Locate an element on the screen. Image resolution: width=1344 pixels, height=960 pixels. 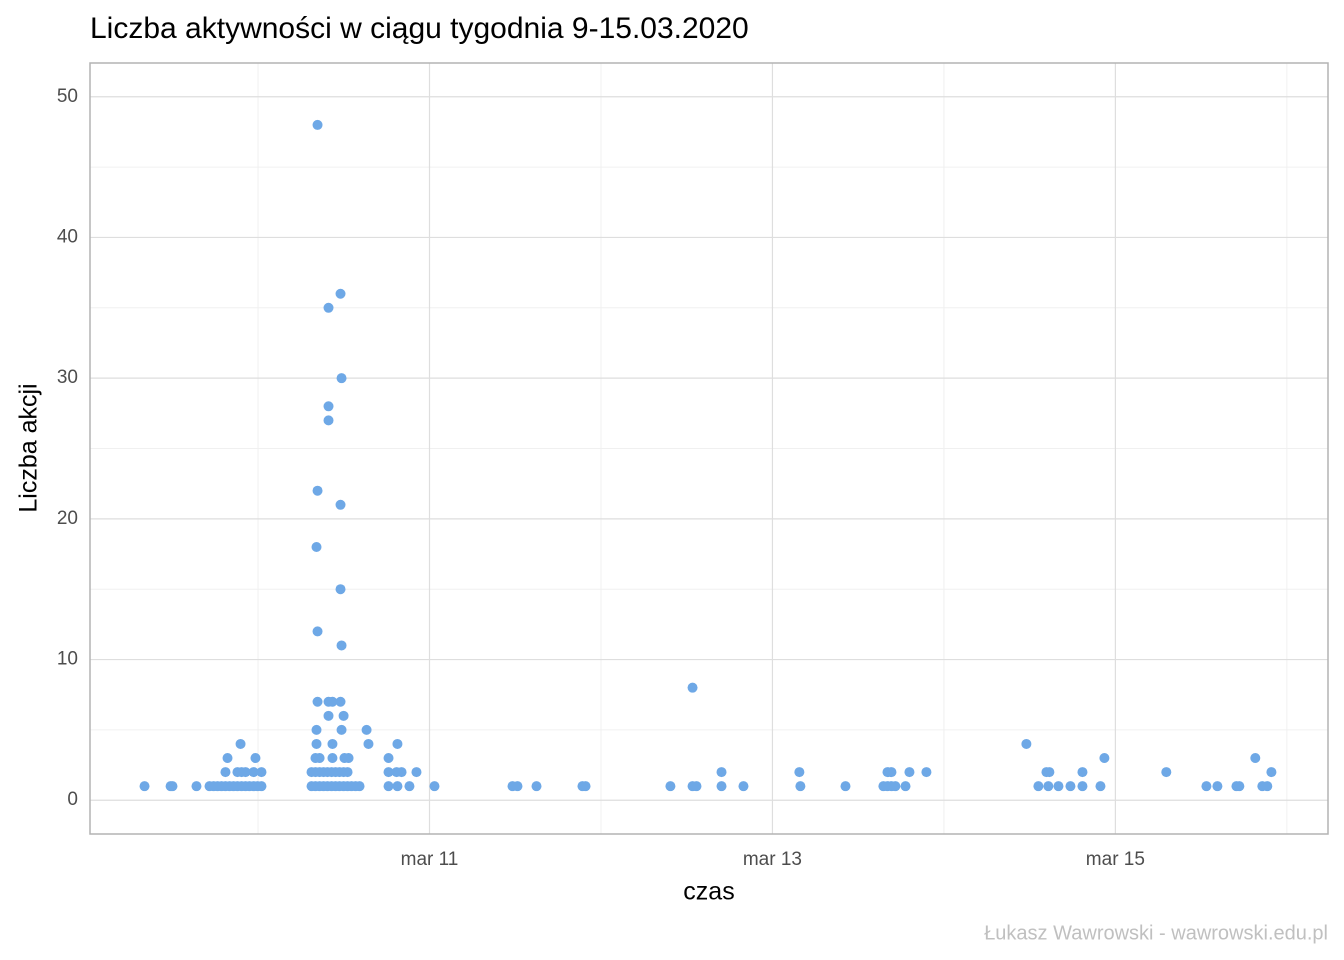
y-tick-label: 30 is located at coordinates (67, 377).